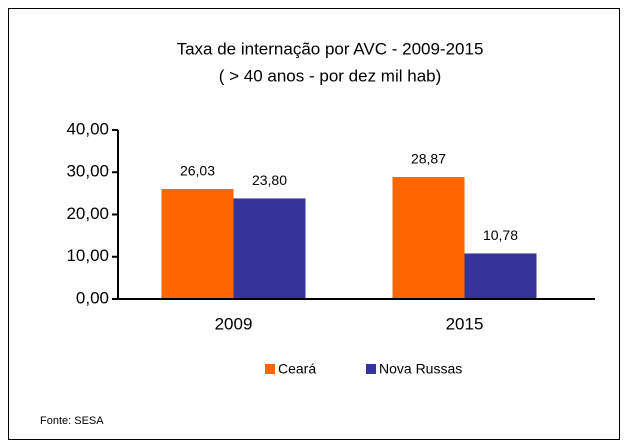  What do you see at coordinates (87, 128) in the screenshot?
I see `y-tick-label: 40,00` at bounding box center [87, 128].